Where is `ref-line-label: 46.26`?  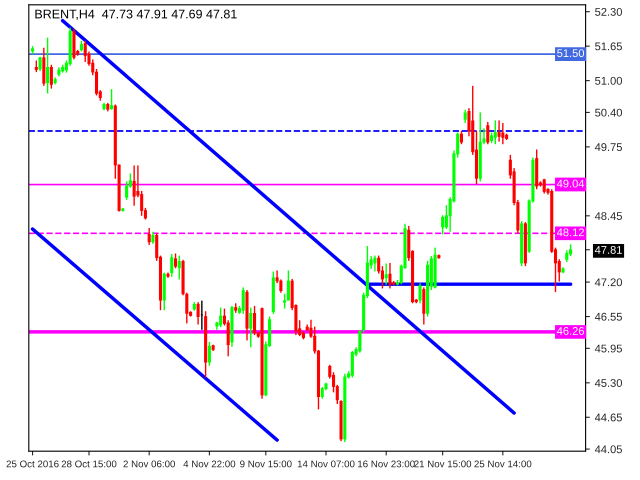 ref-line-label: 46.26 is located at coordinates (570, 331).